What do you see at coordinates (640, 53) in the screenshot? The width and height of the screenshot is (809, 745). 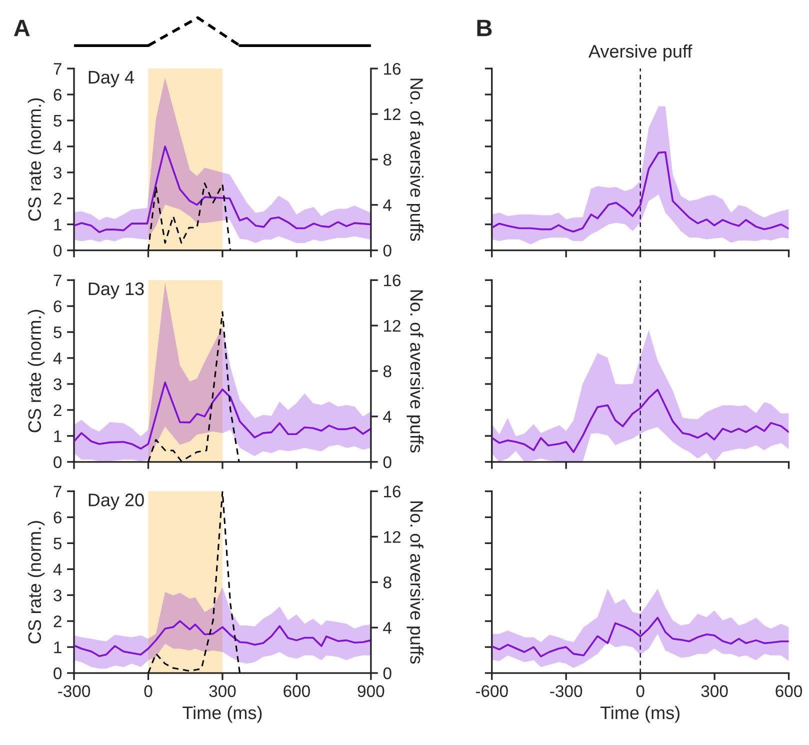 I see `ref-line-label: Aversive puff` at bounding box center [640, 53].